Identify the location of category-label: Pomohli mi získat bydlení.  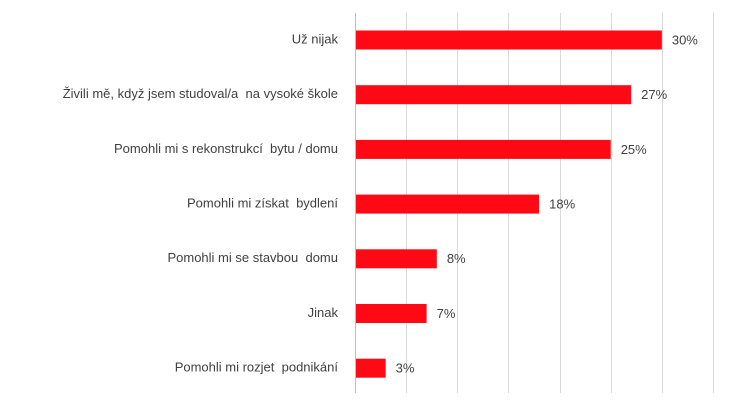
(262, 203).